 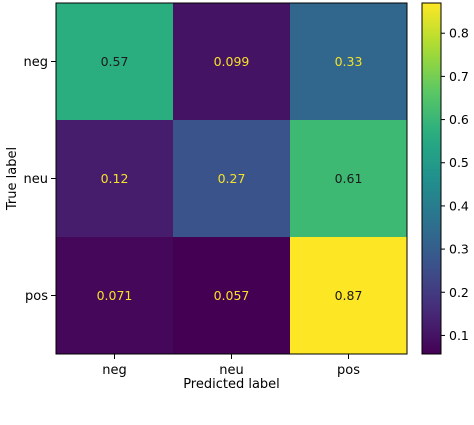 I want to click on colorbar-tick-label: 0.2, so click(x=459, y=292).